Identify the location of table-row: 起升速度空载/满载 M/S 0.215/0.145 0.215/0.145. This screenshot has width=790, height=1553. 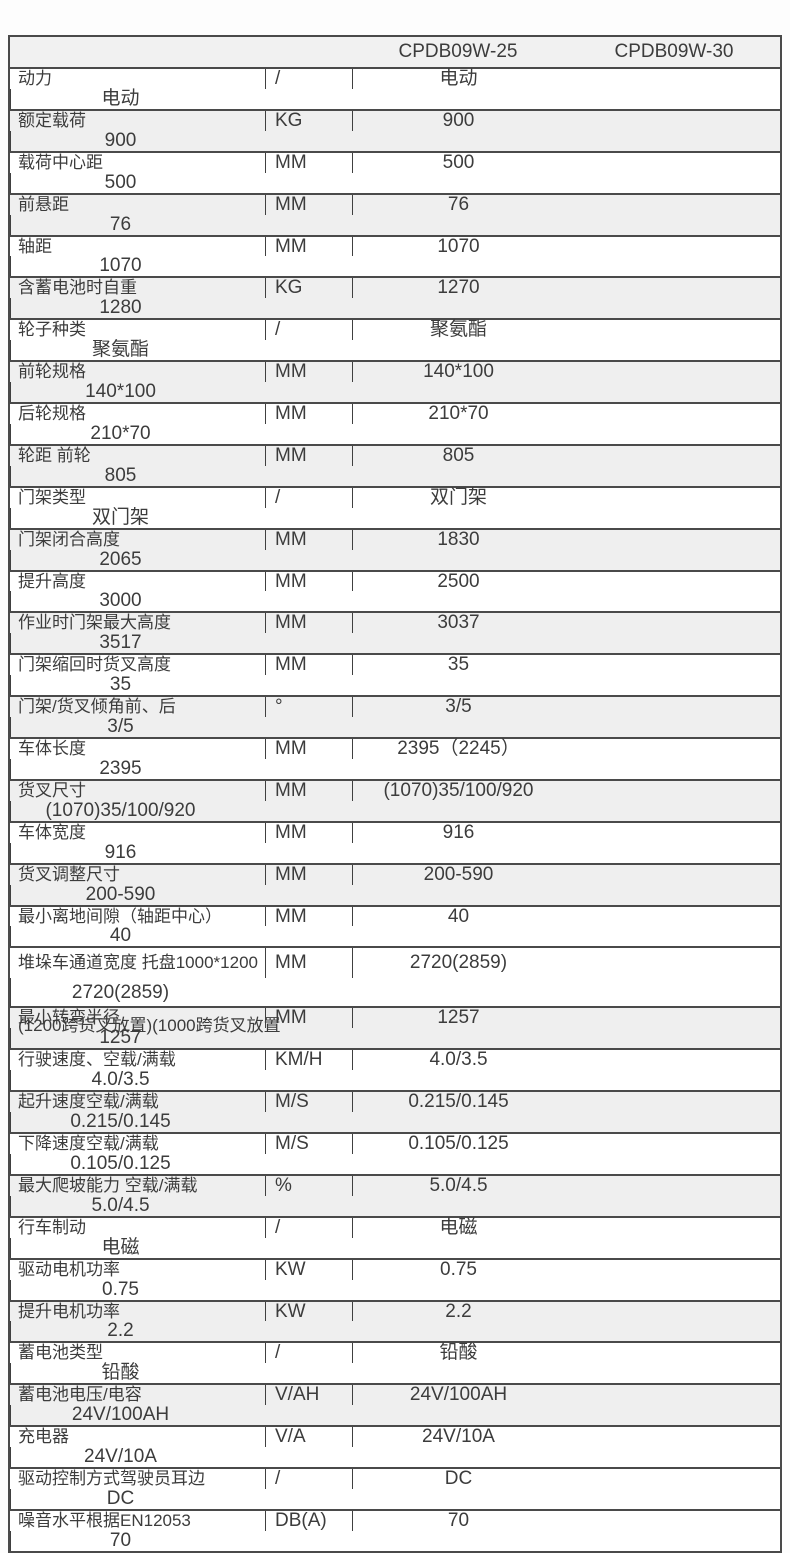
(395, 1111).